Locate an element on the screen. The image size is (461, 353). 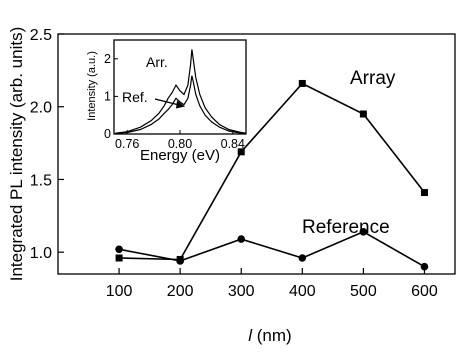
main-x-tick-label: 300 is located at coordinates (241, 291).